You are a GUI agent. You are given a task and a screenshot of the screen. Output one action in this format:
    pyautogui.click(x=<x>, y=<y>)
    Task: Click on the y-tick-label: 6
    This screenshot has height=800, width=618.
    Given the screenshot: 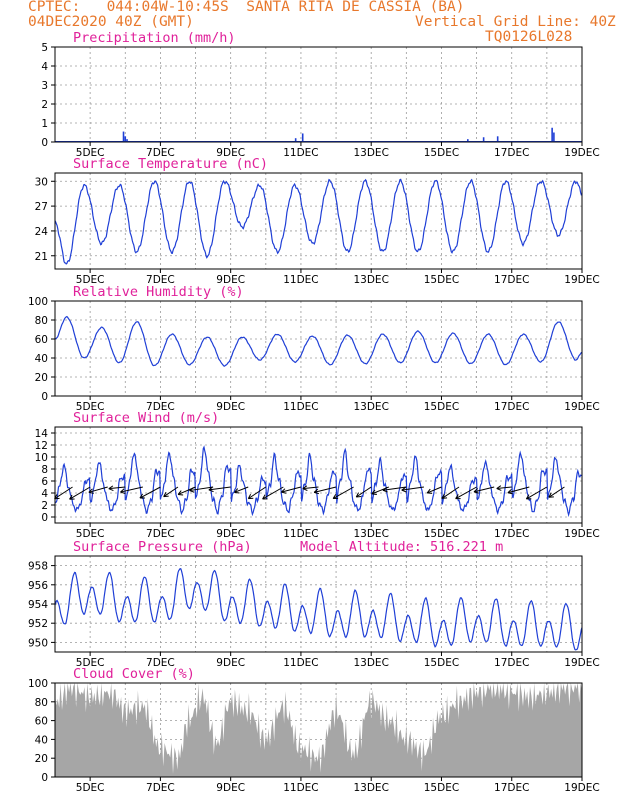 What is the action you would take?
    pyautogui.click(x=44, y=482)
    